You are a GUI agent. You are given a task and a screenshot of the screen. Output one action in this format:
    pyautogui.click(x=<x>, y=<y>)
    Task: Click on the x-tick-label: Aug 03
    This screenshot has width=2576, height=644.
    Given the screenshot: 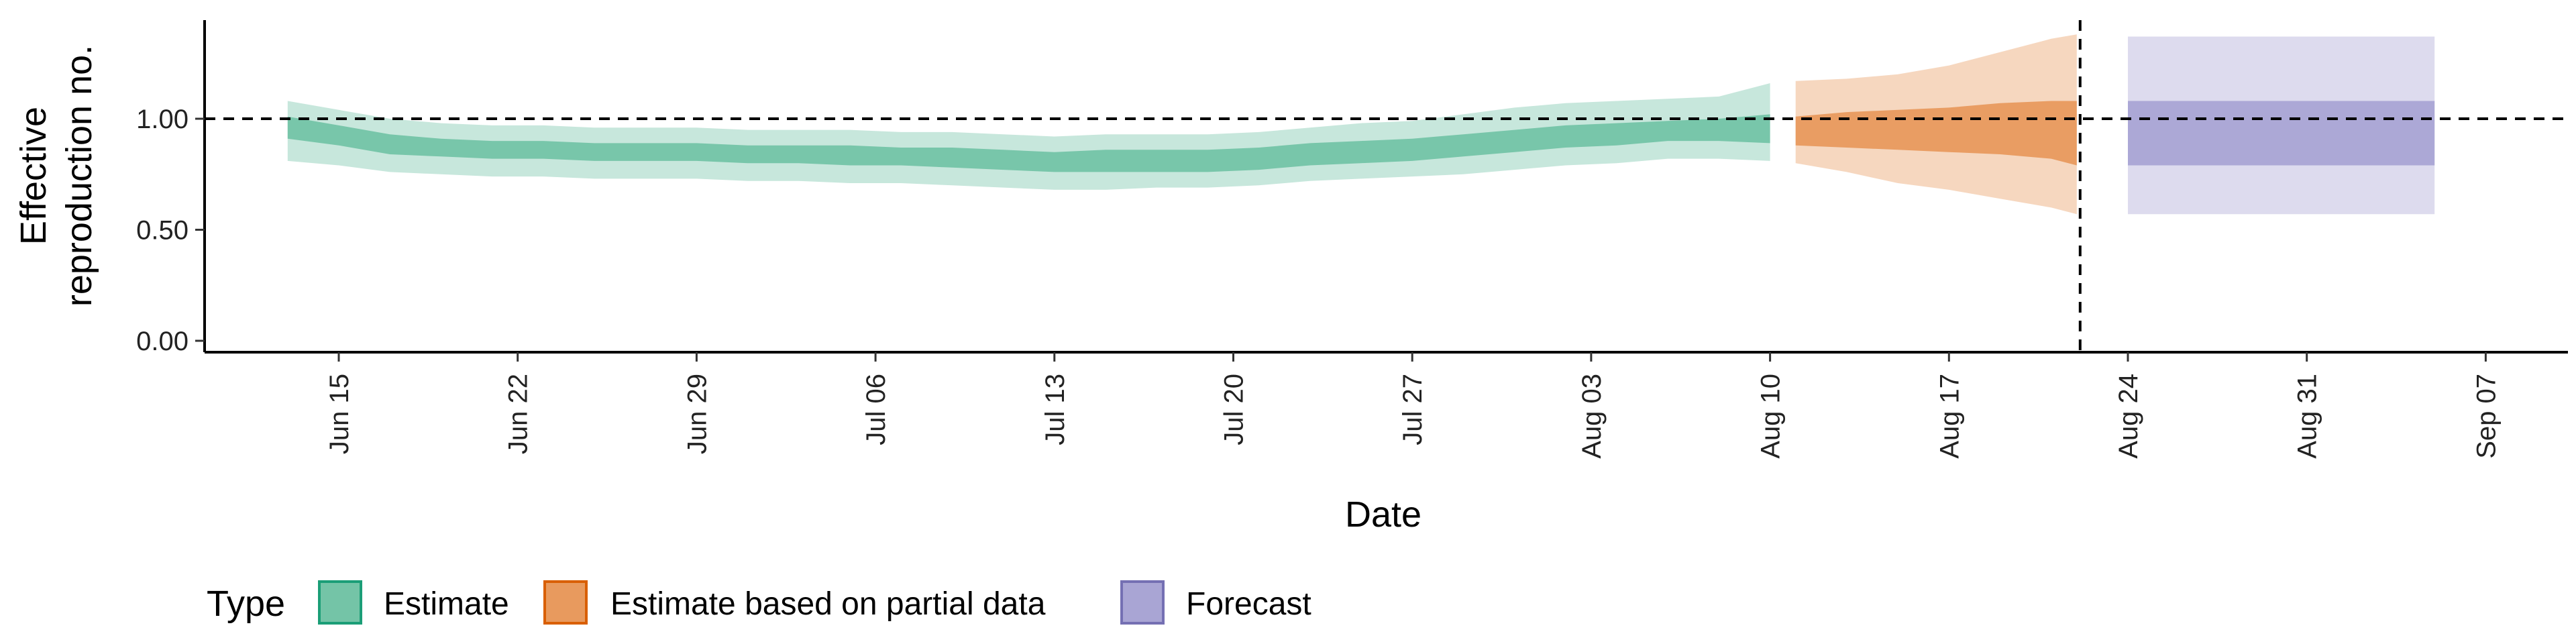 What is the action you would take?
    pyautogui.click(x=1592, y=416)
    